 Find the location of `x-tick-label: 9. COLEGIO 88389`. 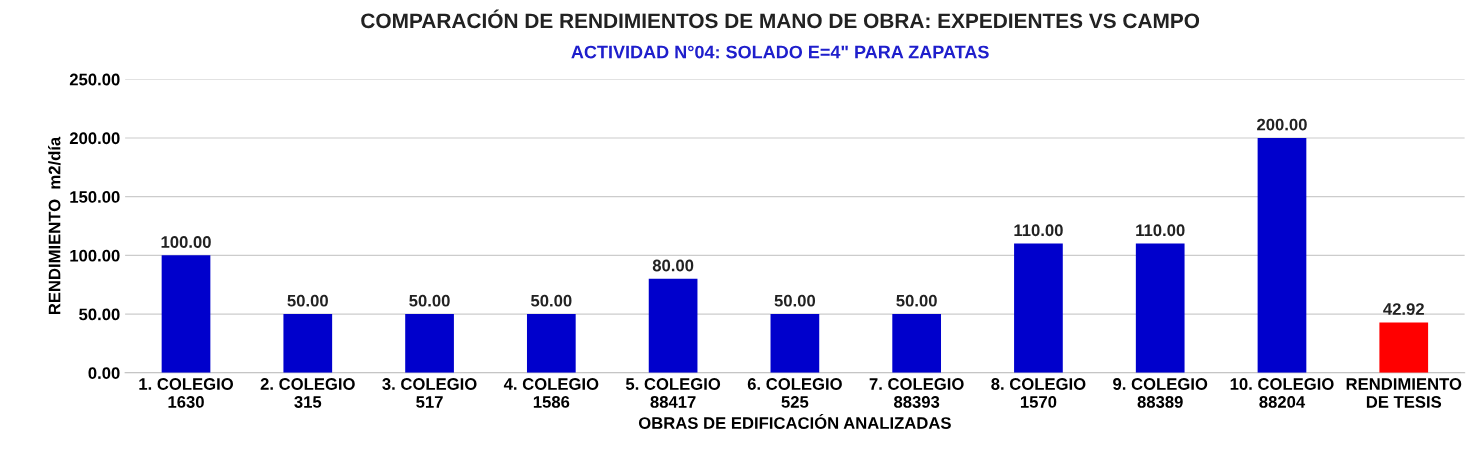

x-tick-label: 9. COLEGIO 88389 is located at coordinates (1160, 393).